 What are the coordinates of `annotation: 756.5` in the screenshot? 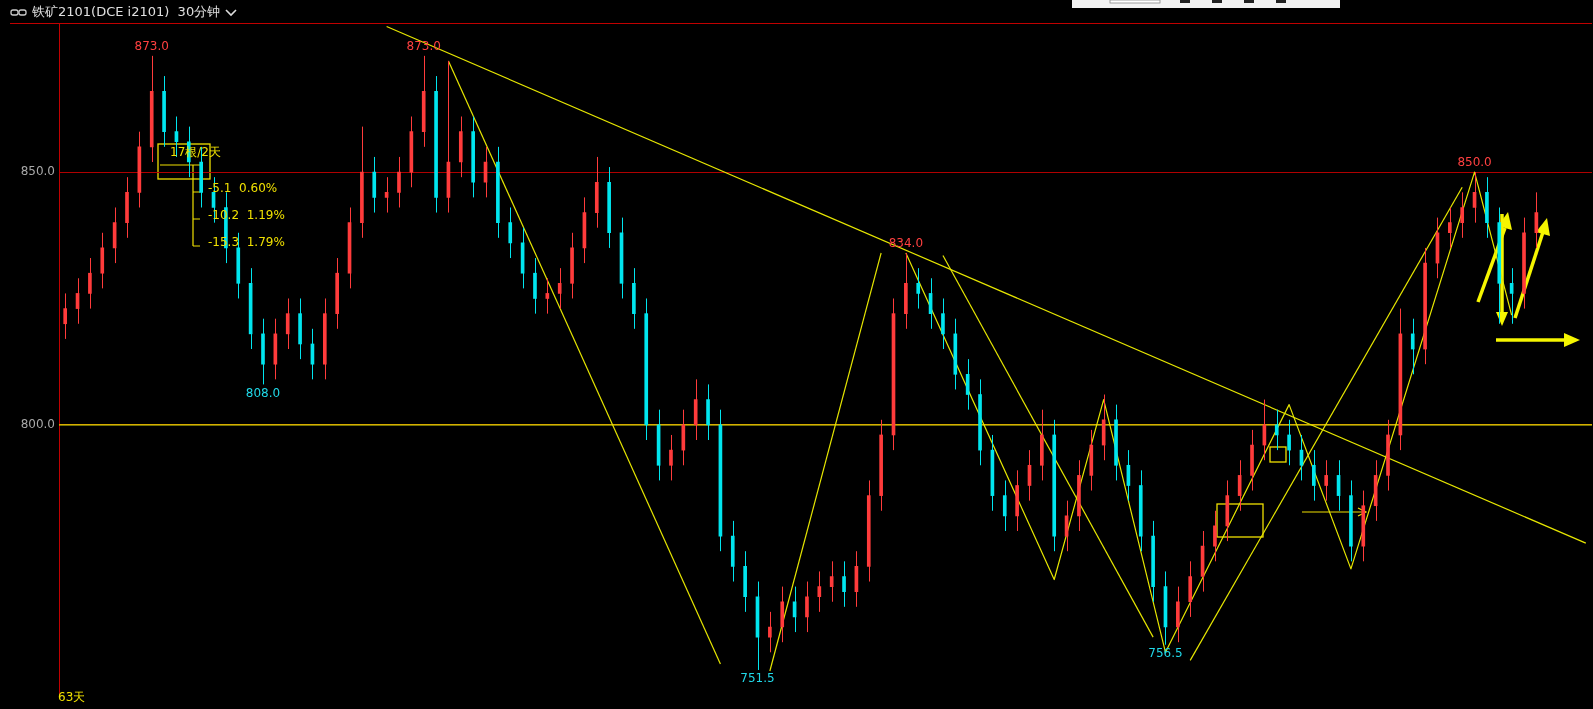 It's located at (1165, 652).